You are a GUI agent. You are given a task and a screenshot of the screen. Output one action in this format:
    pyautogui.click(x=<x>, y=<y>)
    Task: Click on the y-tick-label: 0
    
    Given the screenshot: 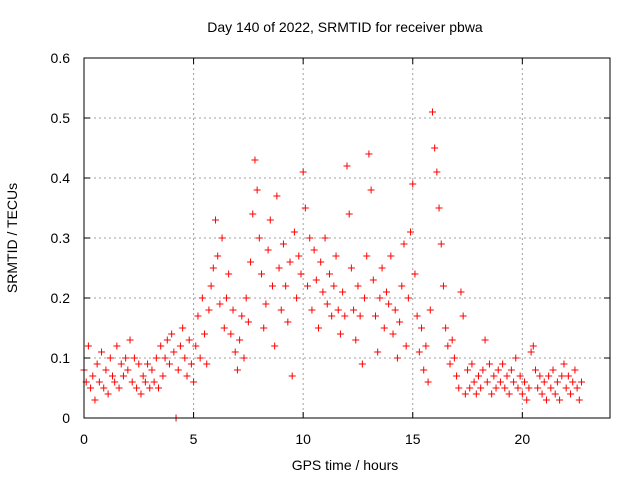 What is the action you would take?
    pyautogui.click(x=66, y=418)
    